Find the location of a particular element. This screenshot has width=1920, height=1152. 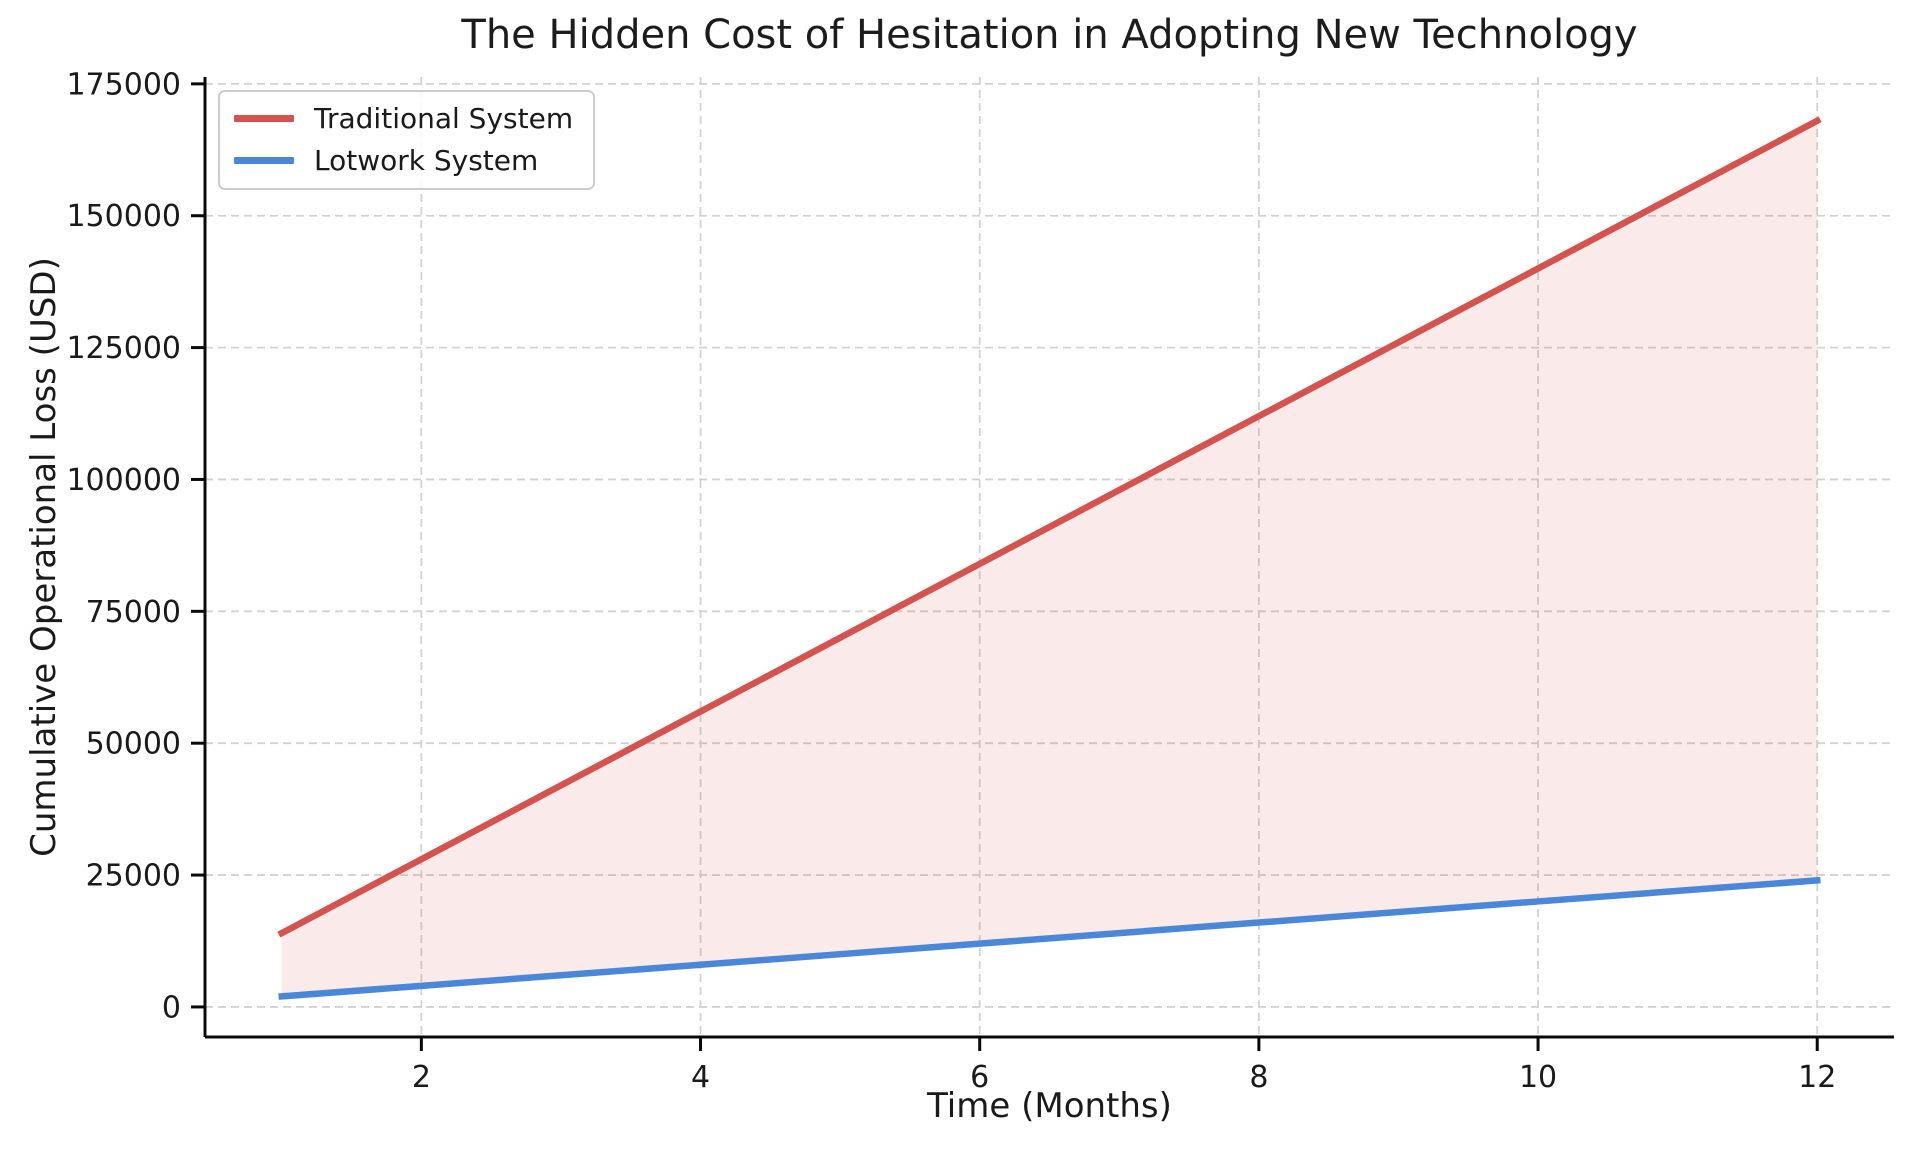

legend-item-traditional-system: Traditional System is located at coordinates (404, 118).